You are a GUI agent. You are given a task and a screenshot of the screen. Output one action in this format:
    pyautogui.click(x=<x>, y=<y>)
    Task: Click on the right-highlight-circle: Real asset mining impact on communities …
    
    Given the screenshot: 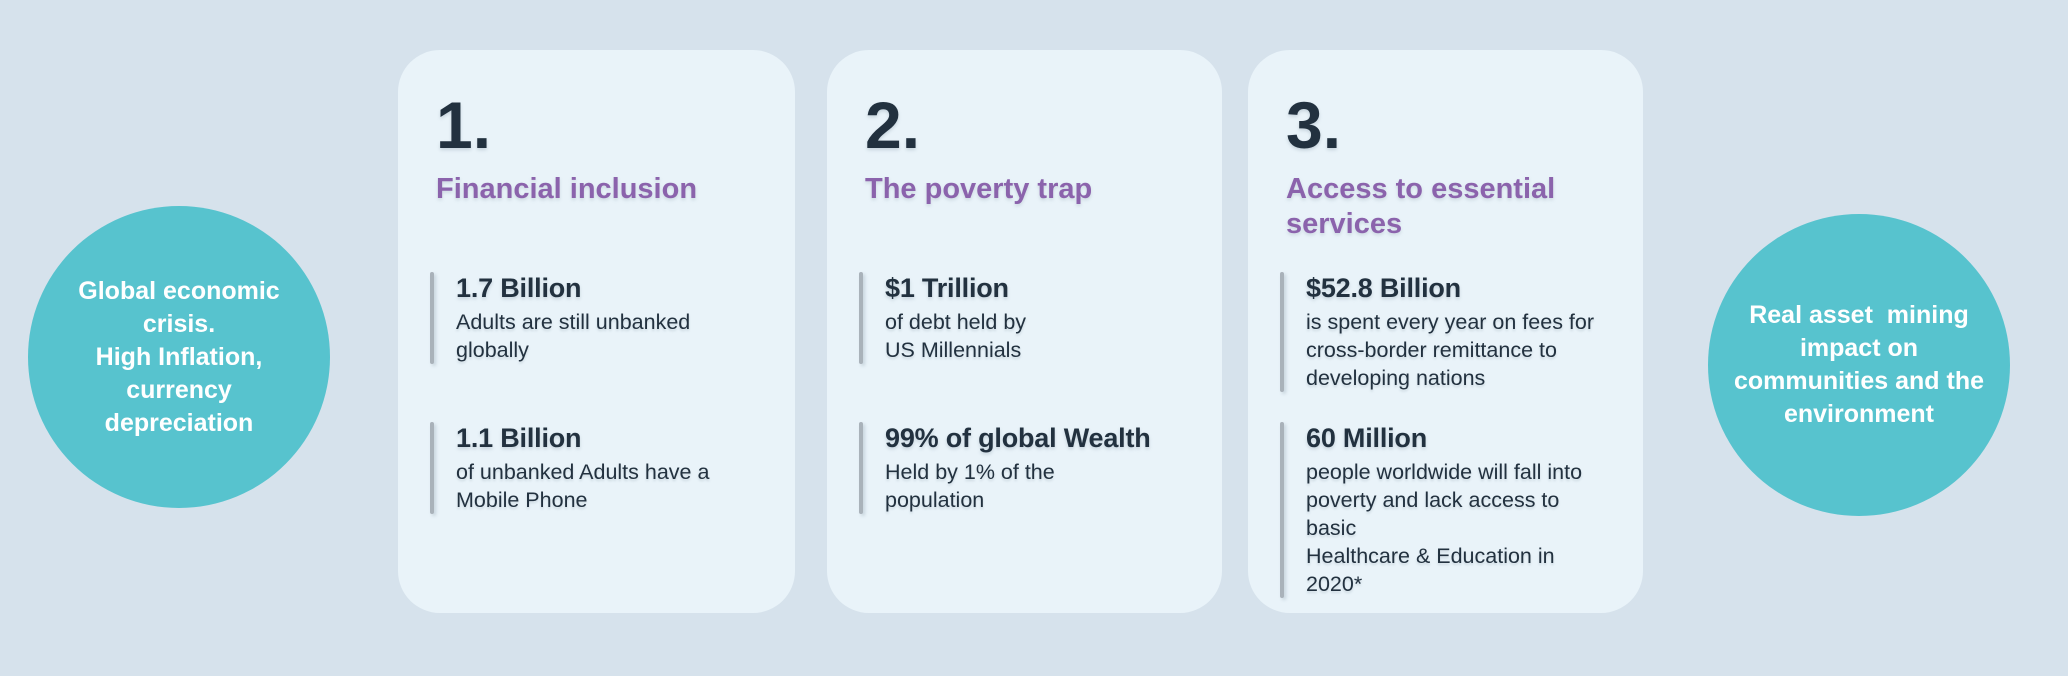 What is the action you would take?
    pyautogui.click(x=1859, y=365)
    